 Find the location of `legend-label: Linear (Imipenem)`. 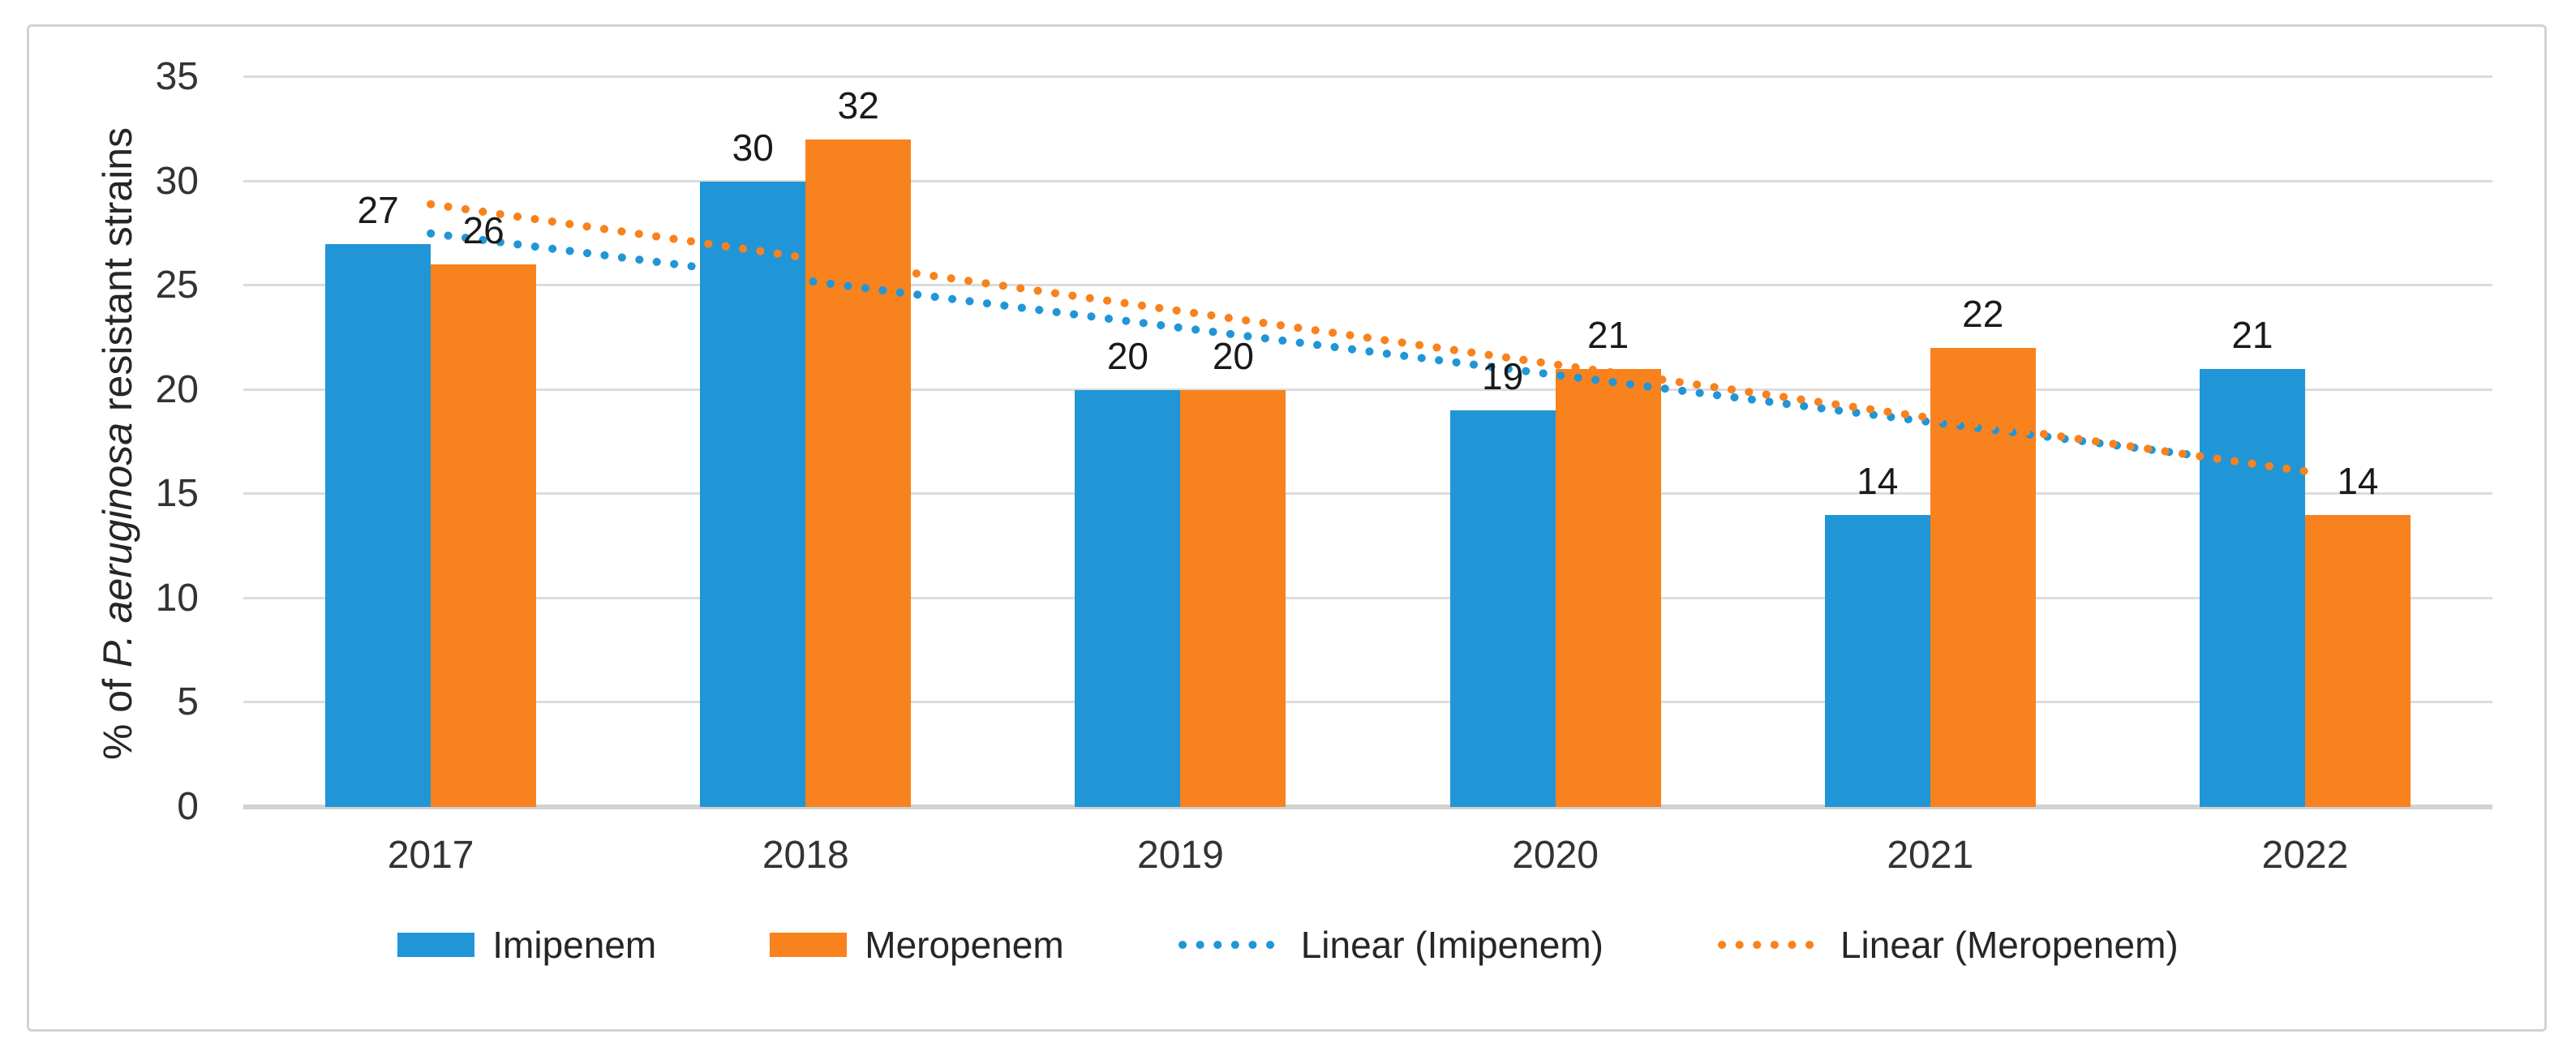

legend-label: Linear (Imipenem) is located at coordinates (1452, 945).